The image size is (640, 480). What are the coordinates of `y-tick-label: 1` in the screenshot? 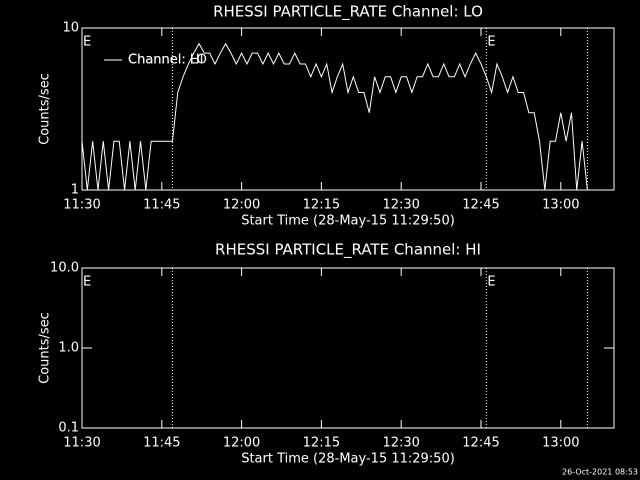 It's located at (75, 190).